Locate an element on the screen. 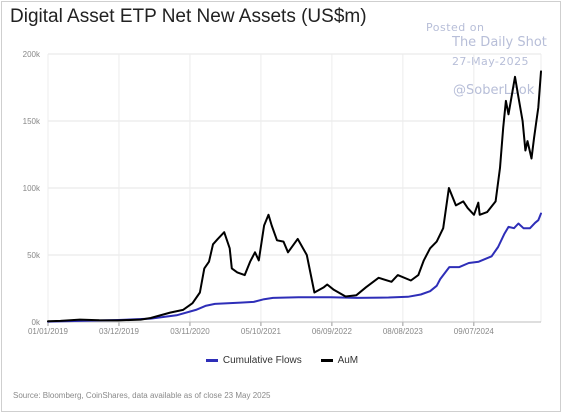 The image size is (564, 415). legend-item-aum: AuM is located at coordinates (339, 360).